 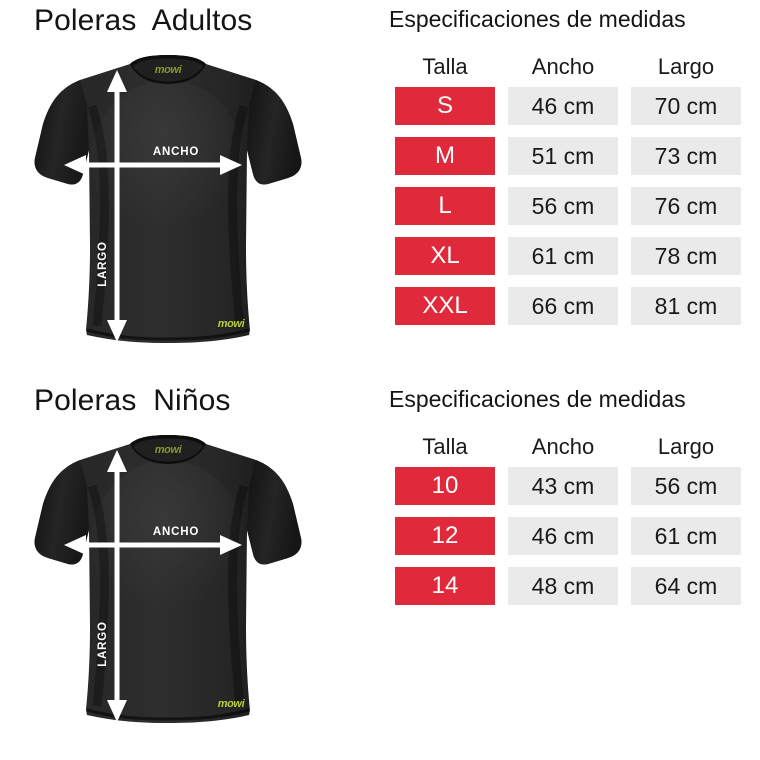 I want to click on cell-talla: M, so click(x=445, y=156).